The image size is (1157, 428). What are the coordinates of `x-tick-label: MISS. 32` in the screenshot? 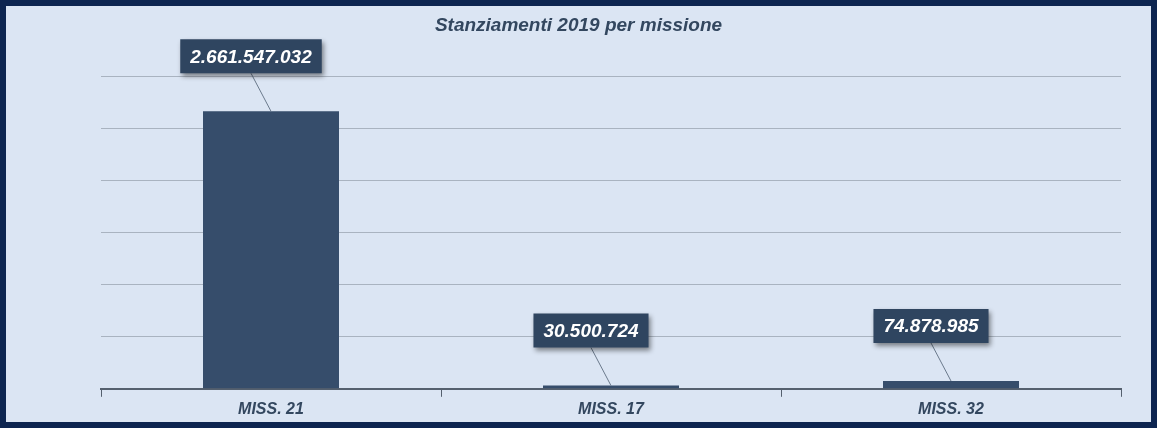 It's located at (951, 408).